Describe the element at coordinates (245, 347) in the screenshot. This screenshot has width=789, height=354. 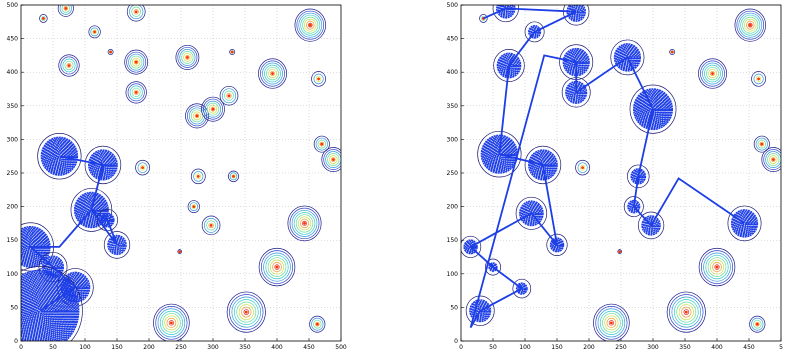
I see `x-tick-label: 350` at that location.